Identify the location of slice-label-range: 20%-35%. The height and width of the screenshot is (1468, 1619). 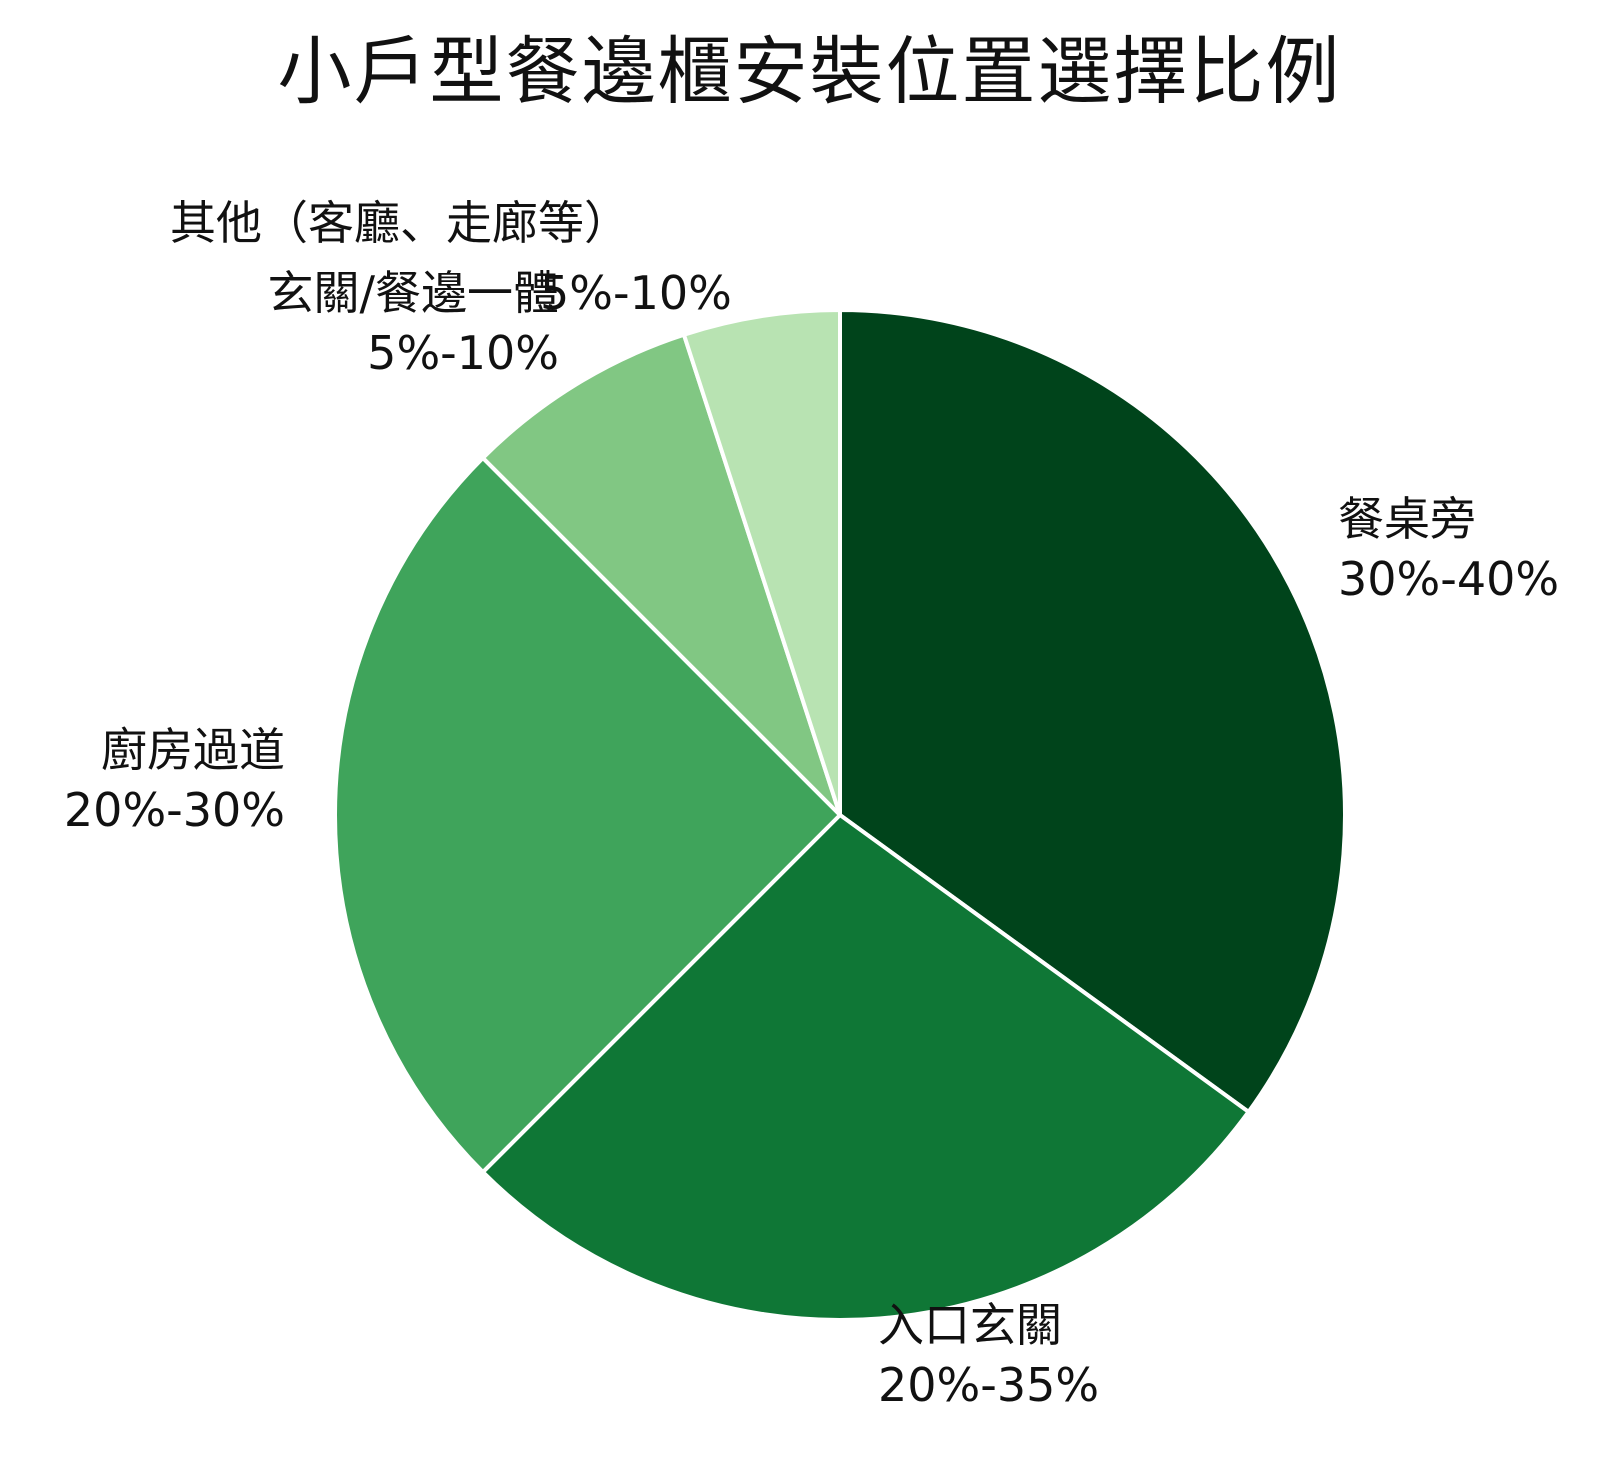
(989, 1385).